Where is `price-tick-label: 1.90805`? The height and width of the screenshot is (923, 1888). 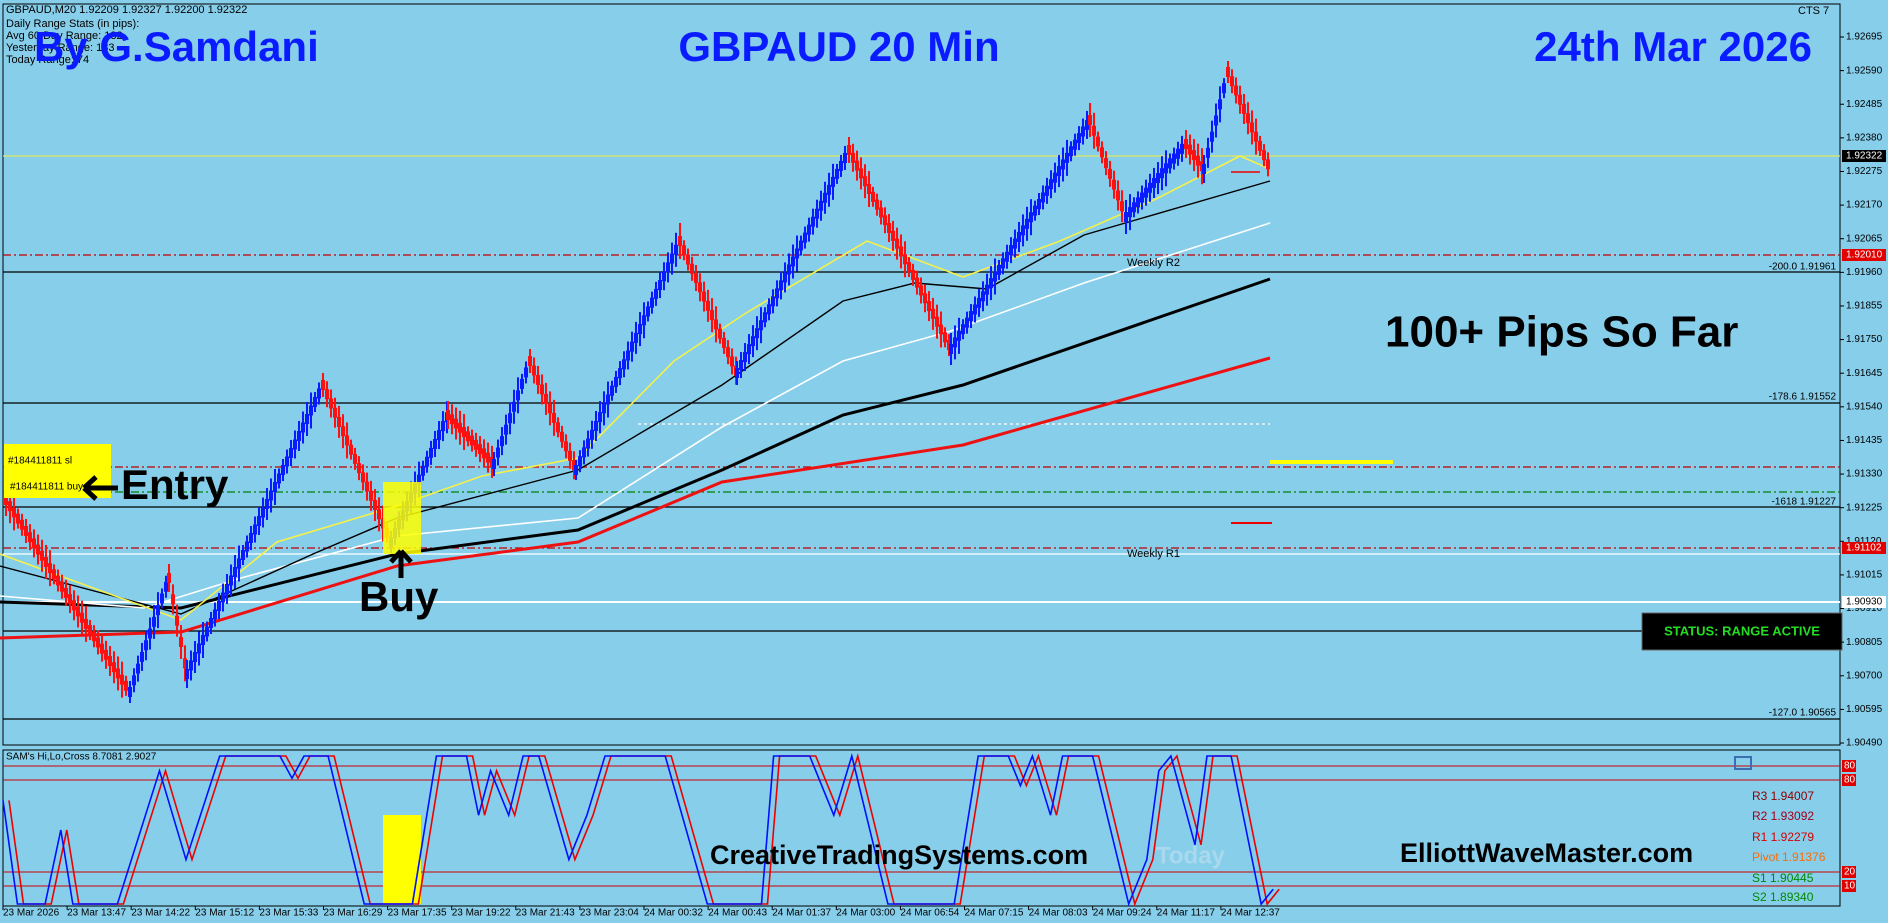
price-tick-label: 1.90805 is located at coordinates (1864, 642).